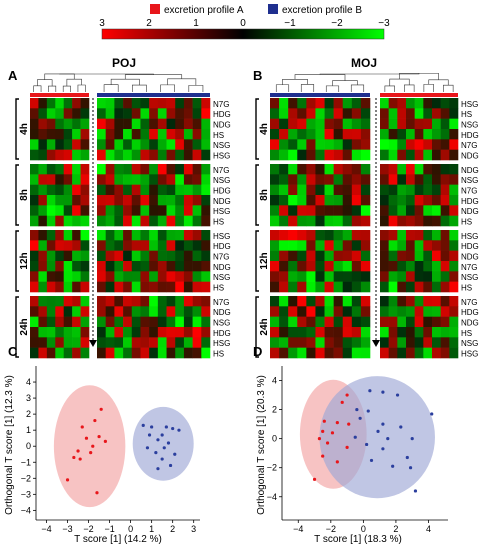  I want to click on time-bracket, so click(17, 195).